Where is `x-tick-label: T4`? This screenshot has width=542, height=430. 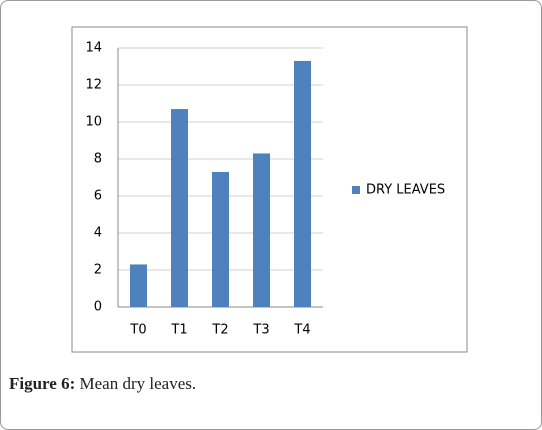 x-tick-label: T4 is located at coordinates (301, 330).